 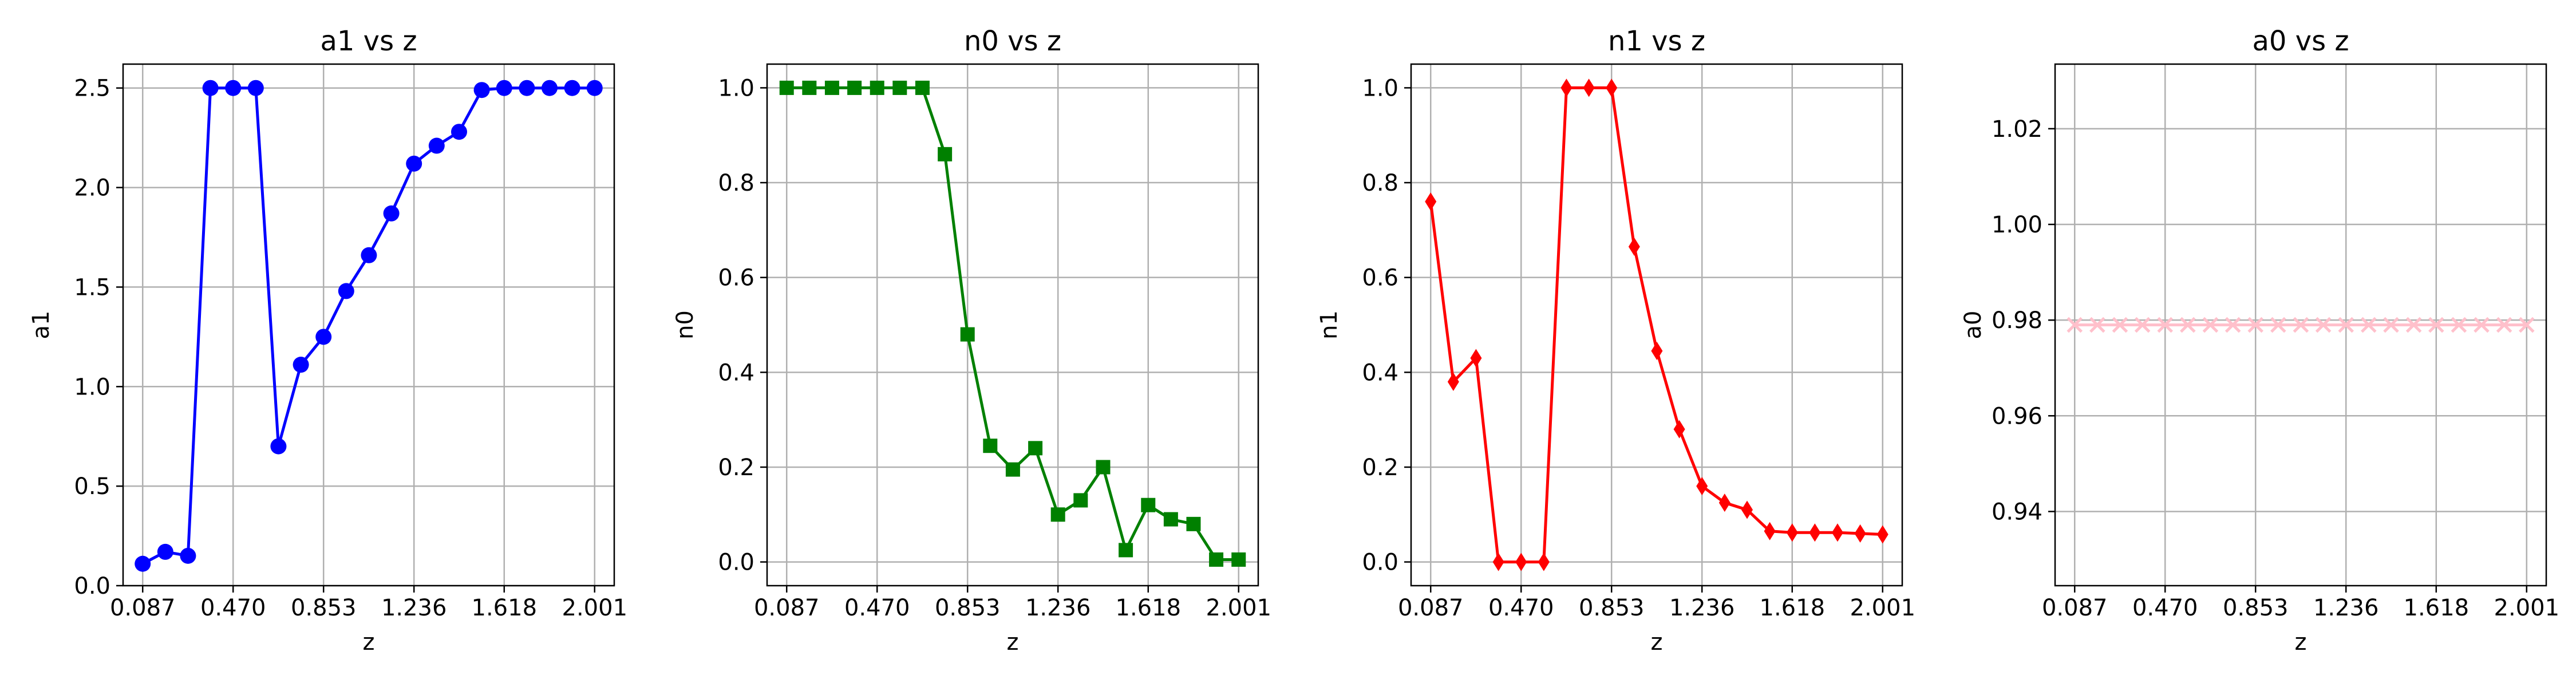 I want to click on y-tick-label: 2.0, so click(x=92, y=189).